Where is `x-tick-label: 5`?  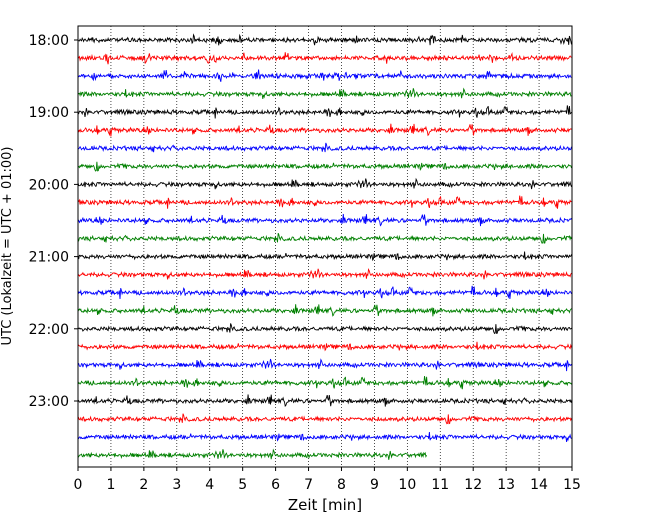 x-tick-label: 5 is located at coordinates (242, 485).